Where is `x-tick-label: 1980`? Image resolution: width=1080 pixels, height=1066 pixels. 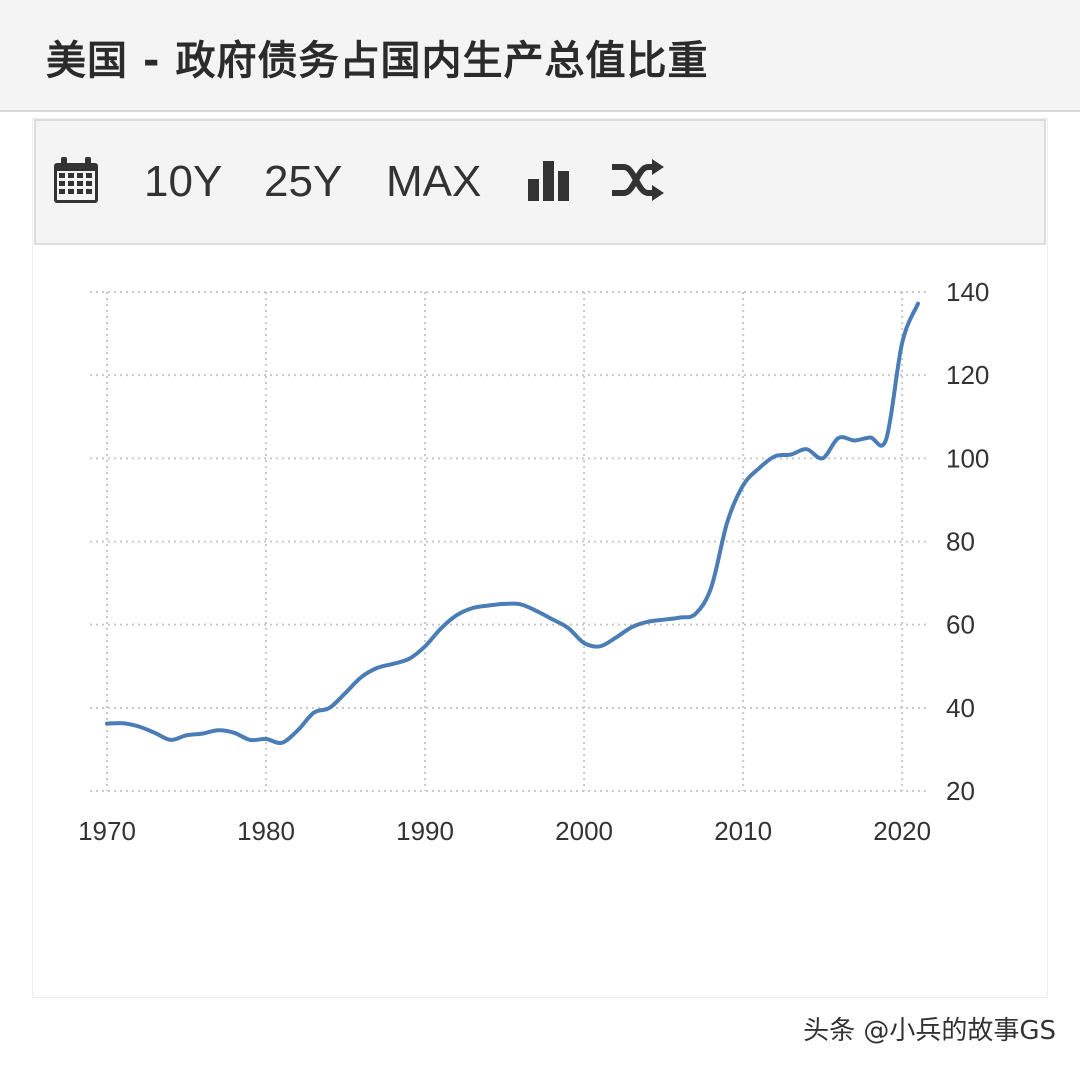
x-tick-label: 1980 is located at coordinates (266, 831).